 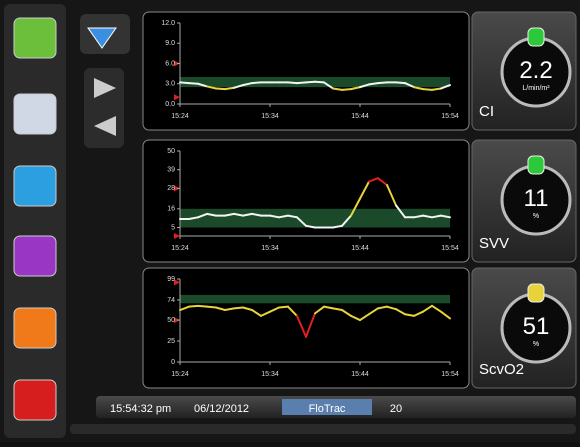 I want to click on y-tick-label: 9.0, so click(x=170, y=43).